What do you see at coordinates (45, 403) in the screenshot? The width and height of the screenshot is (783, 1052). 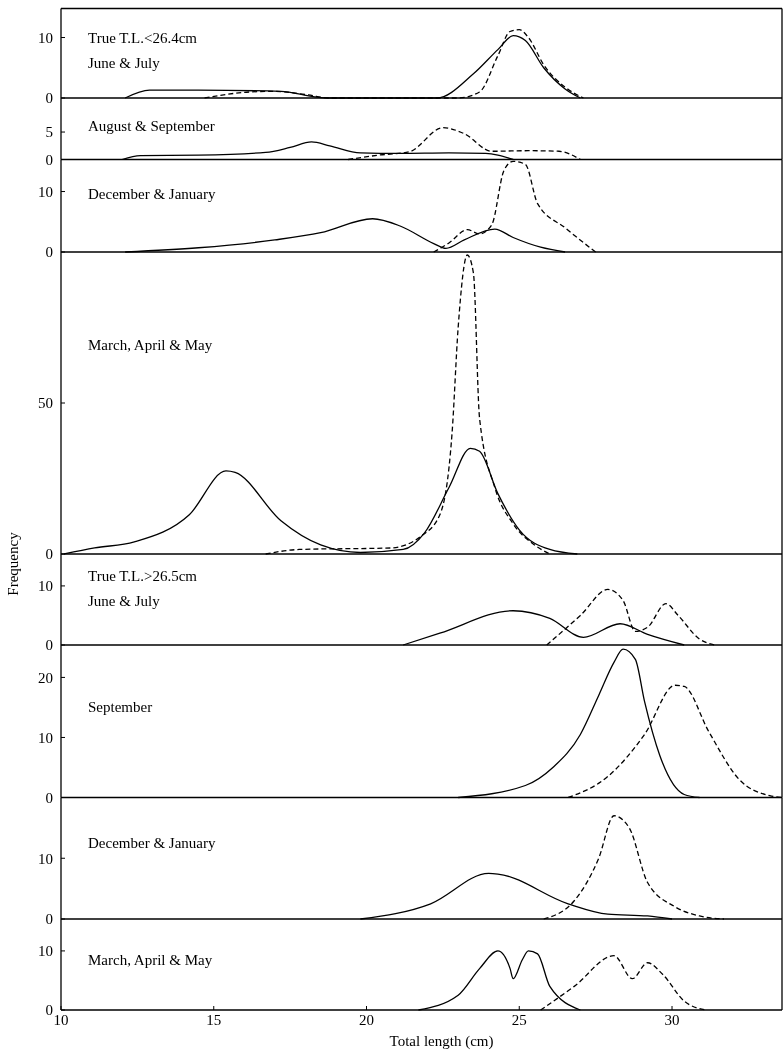 I see `y-tick-label: 50` at bounding box center [45, 403].